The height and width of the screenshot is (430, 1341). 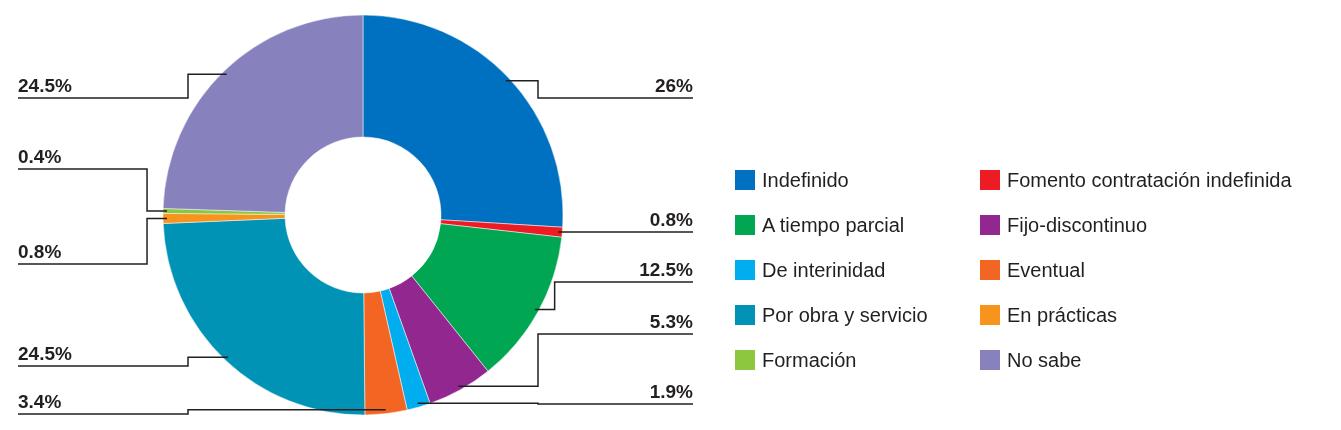 What do you see at coordinates (671, 391) in the screenshot?
I see `data-label: 1.9%` at bounding box center [671, 391].